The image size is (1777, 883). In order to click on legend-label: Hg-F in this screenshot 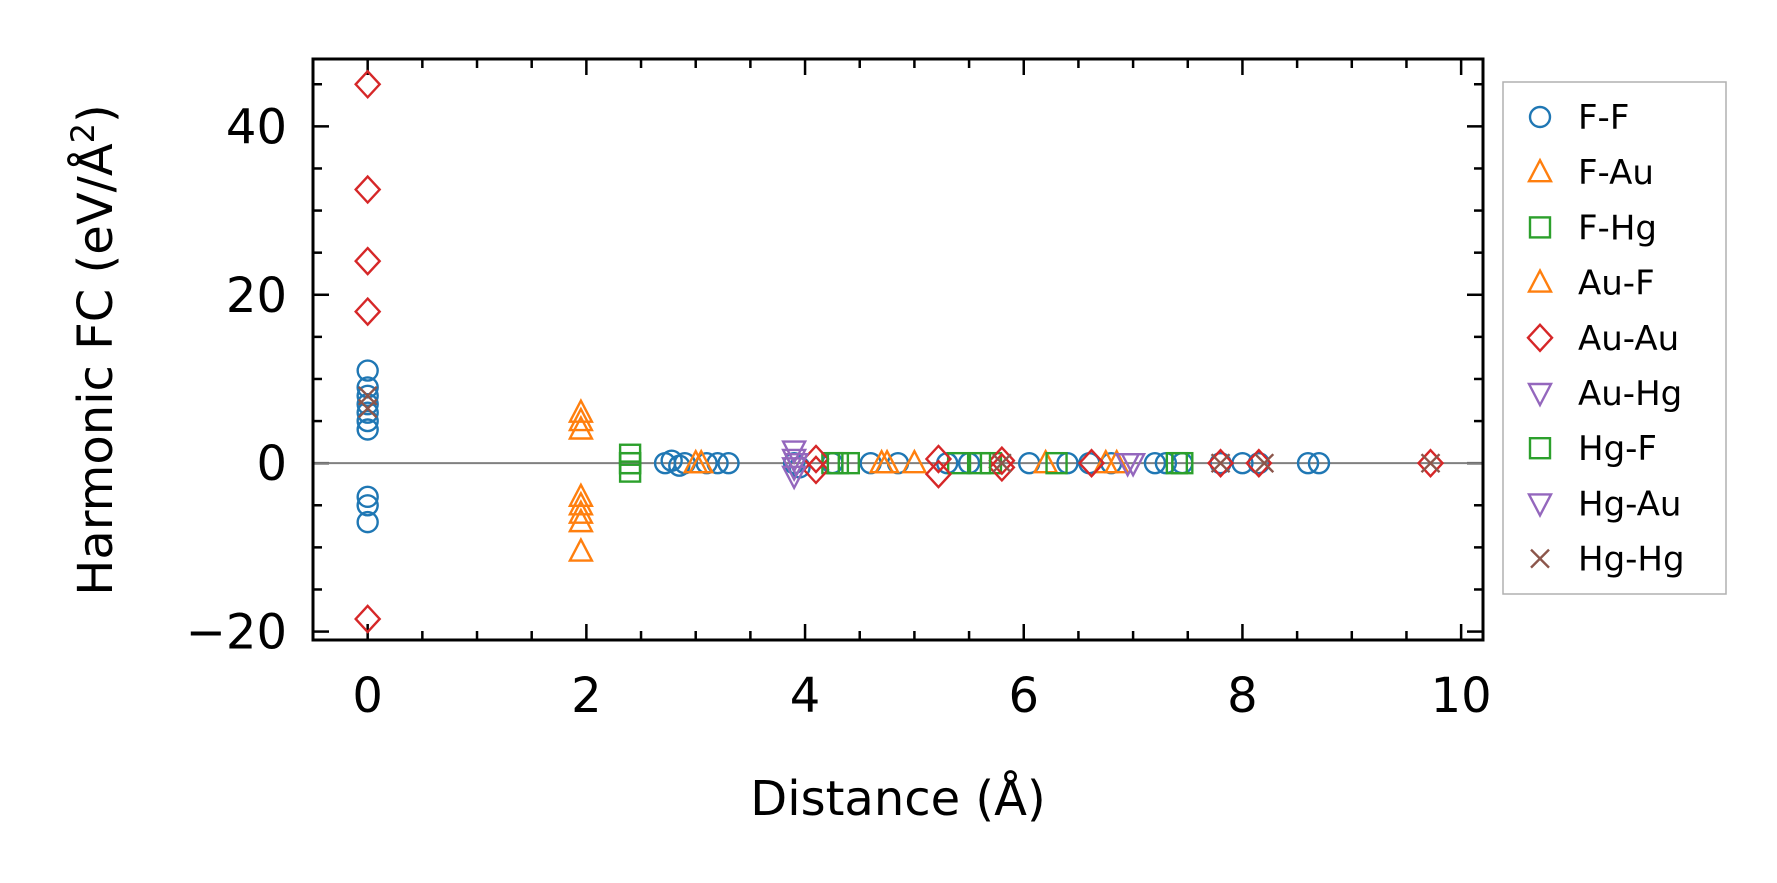, I will do `click(1617, 449)`.